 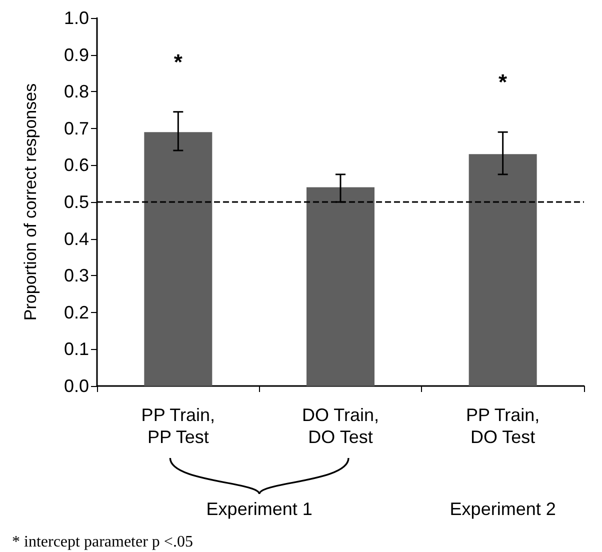 What do you see at coordinates (76, 92) in the screenshot?
I see `y-tick-label: 0.8` at bounding box center [76, 92].